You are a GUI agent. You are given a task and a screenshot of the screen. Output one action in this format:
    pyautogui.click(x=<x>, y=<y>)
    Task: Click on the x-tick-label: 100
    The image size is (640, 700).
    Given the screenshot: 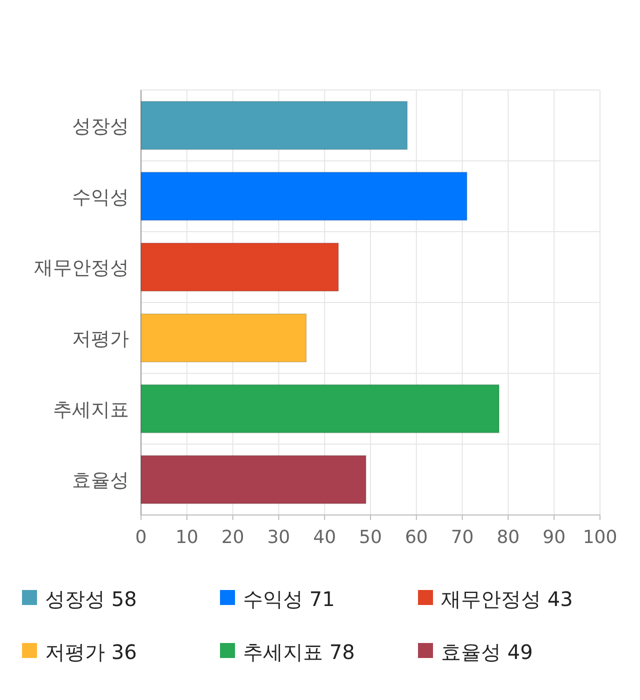 What is the action you would take?
    pyautogui.click(x=600, y=537)
    